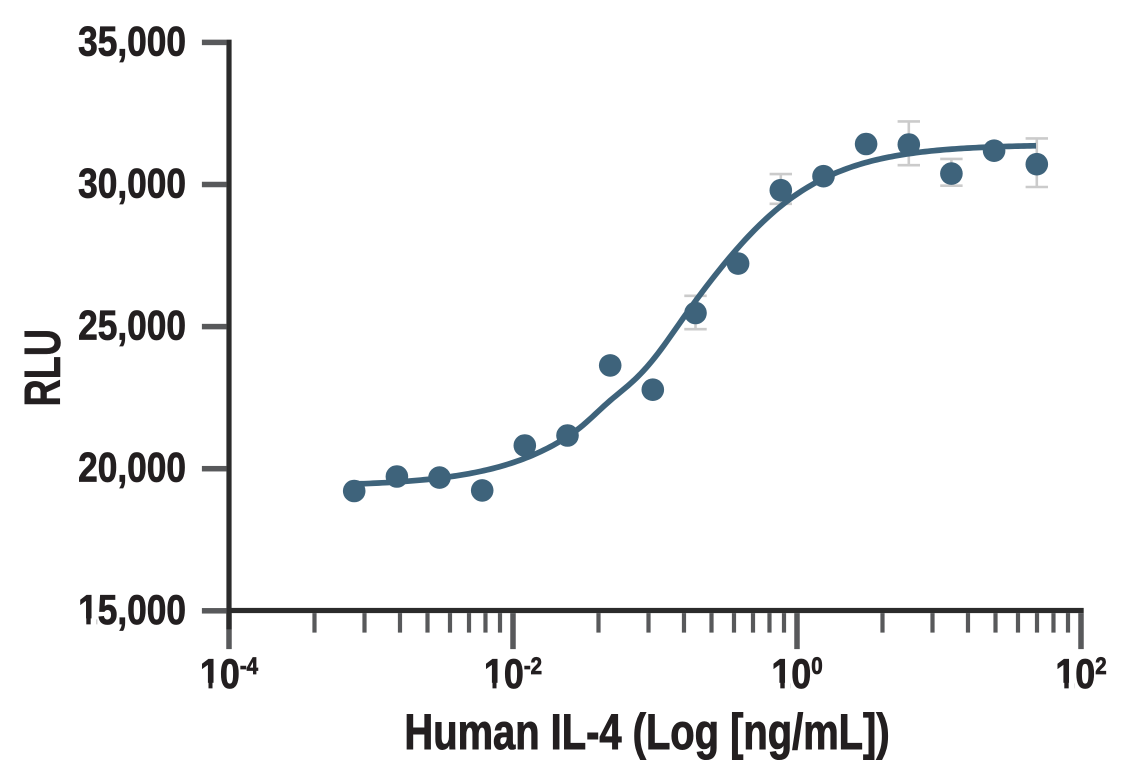  Describe the element at coordinates (132, 326) in the screenshot. I see `svg-text: 25,000` at that location.